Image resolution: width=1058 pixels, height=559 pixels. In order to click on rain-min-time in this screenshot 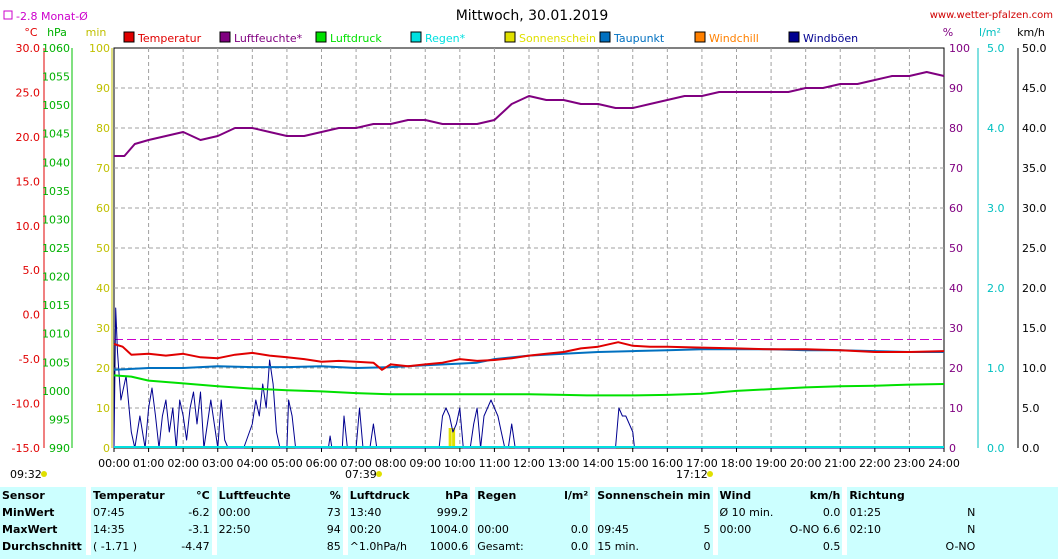, I will do `click(510, 512)`.